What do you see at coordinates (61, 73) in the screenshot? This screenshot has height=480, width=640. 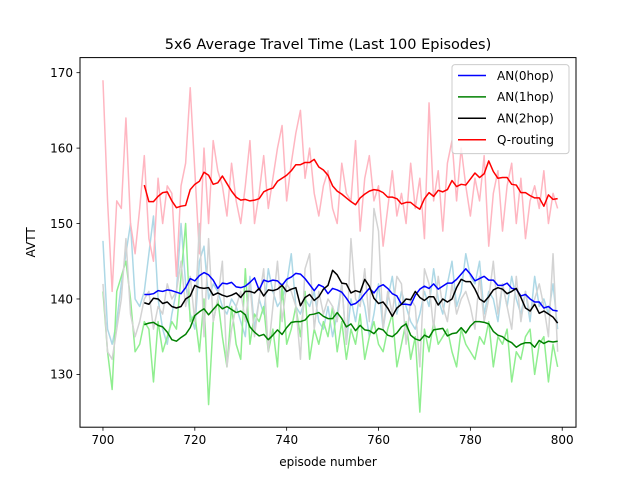 I see `y-tick-label: 170` at bounding box center [61, 73].